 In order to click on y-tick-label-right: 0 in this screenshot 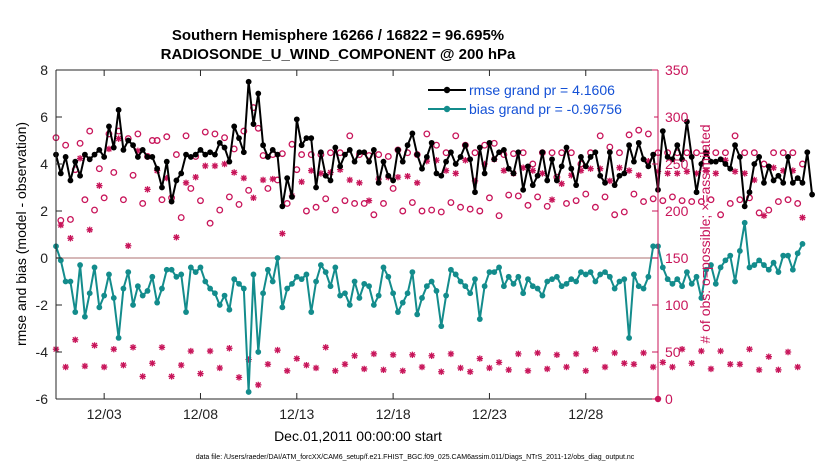, I will do `click(669, 399)`.